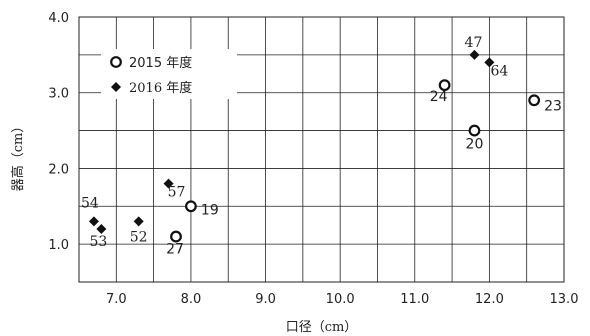  Describe the element at coordinates (98, 242) in the screenshot. I see `point-label-53: 53` at that location.